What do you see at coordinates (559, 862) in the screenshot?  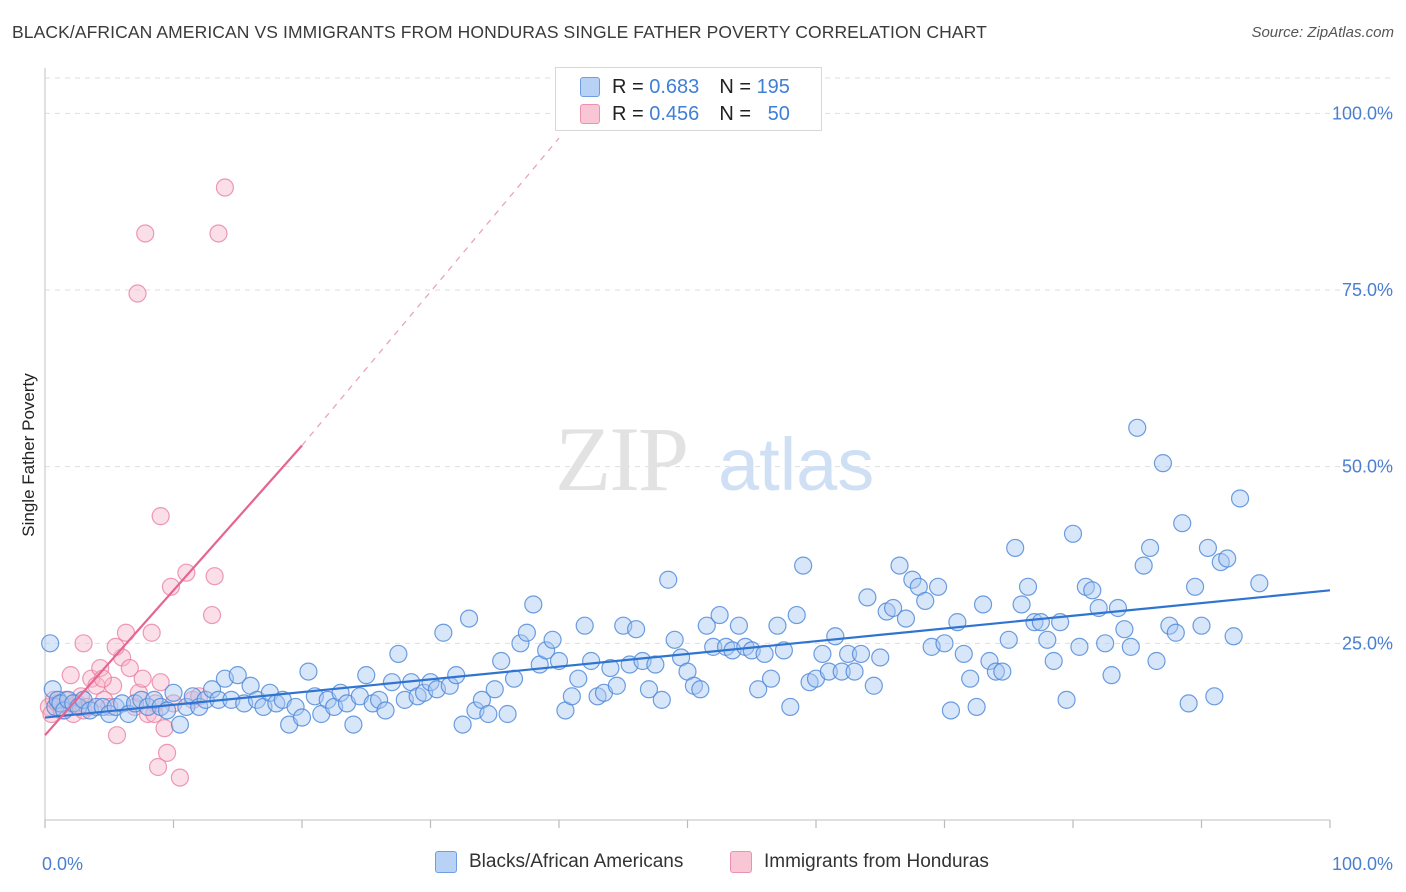 I see `legend-item-blacks: Blacks/African Americans` at bounding box center [559, 862].